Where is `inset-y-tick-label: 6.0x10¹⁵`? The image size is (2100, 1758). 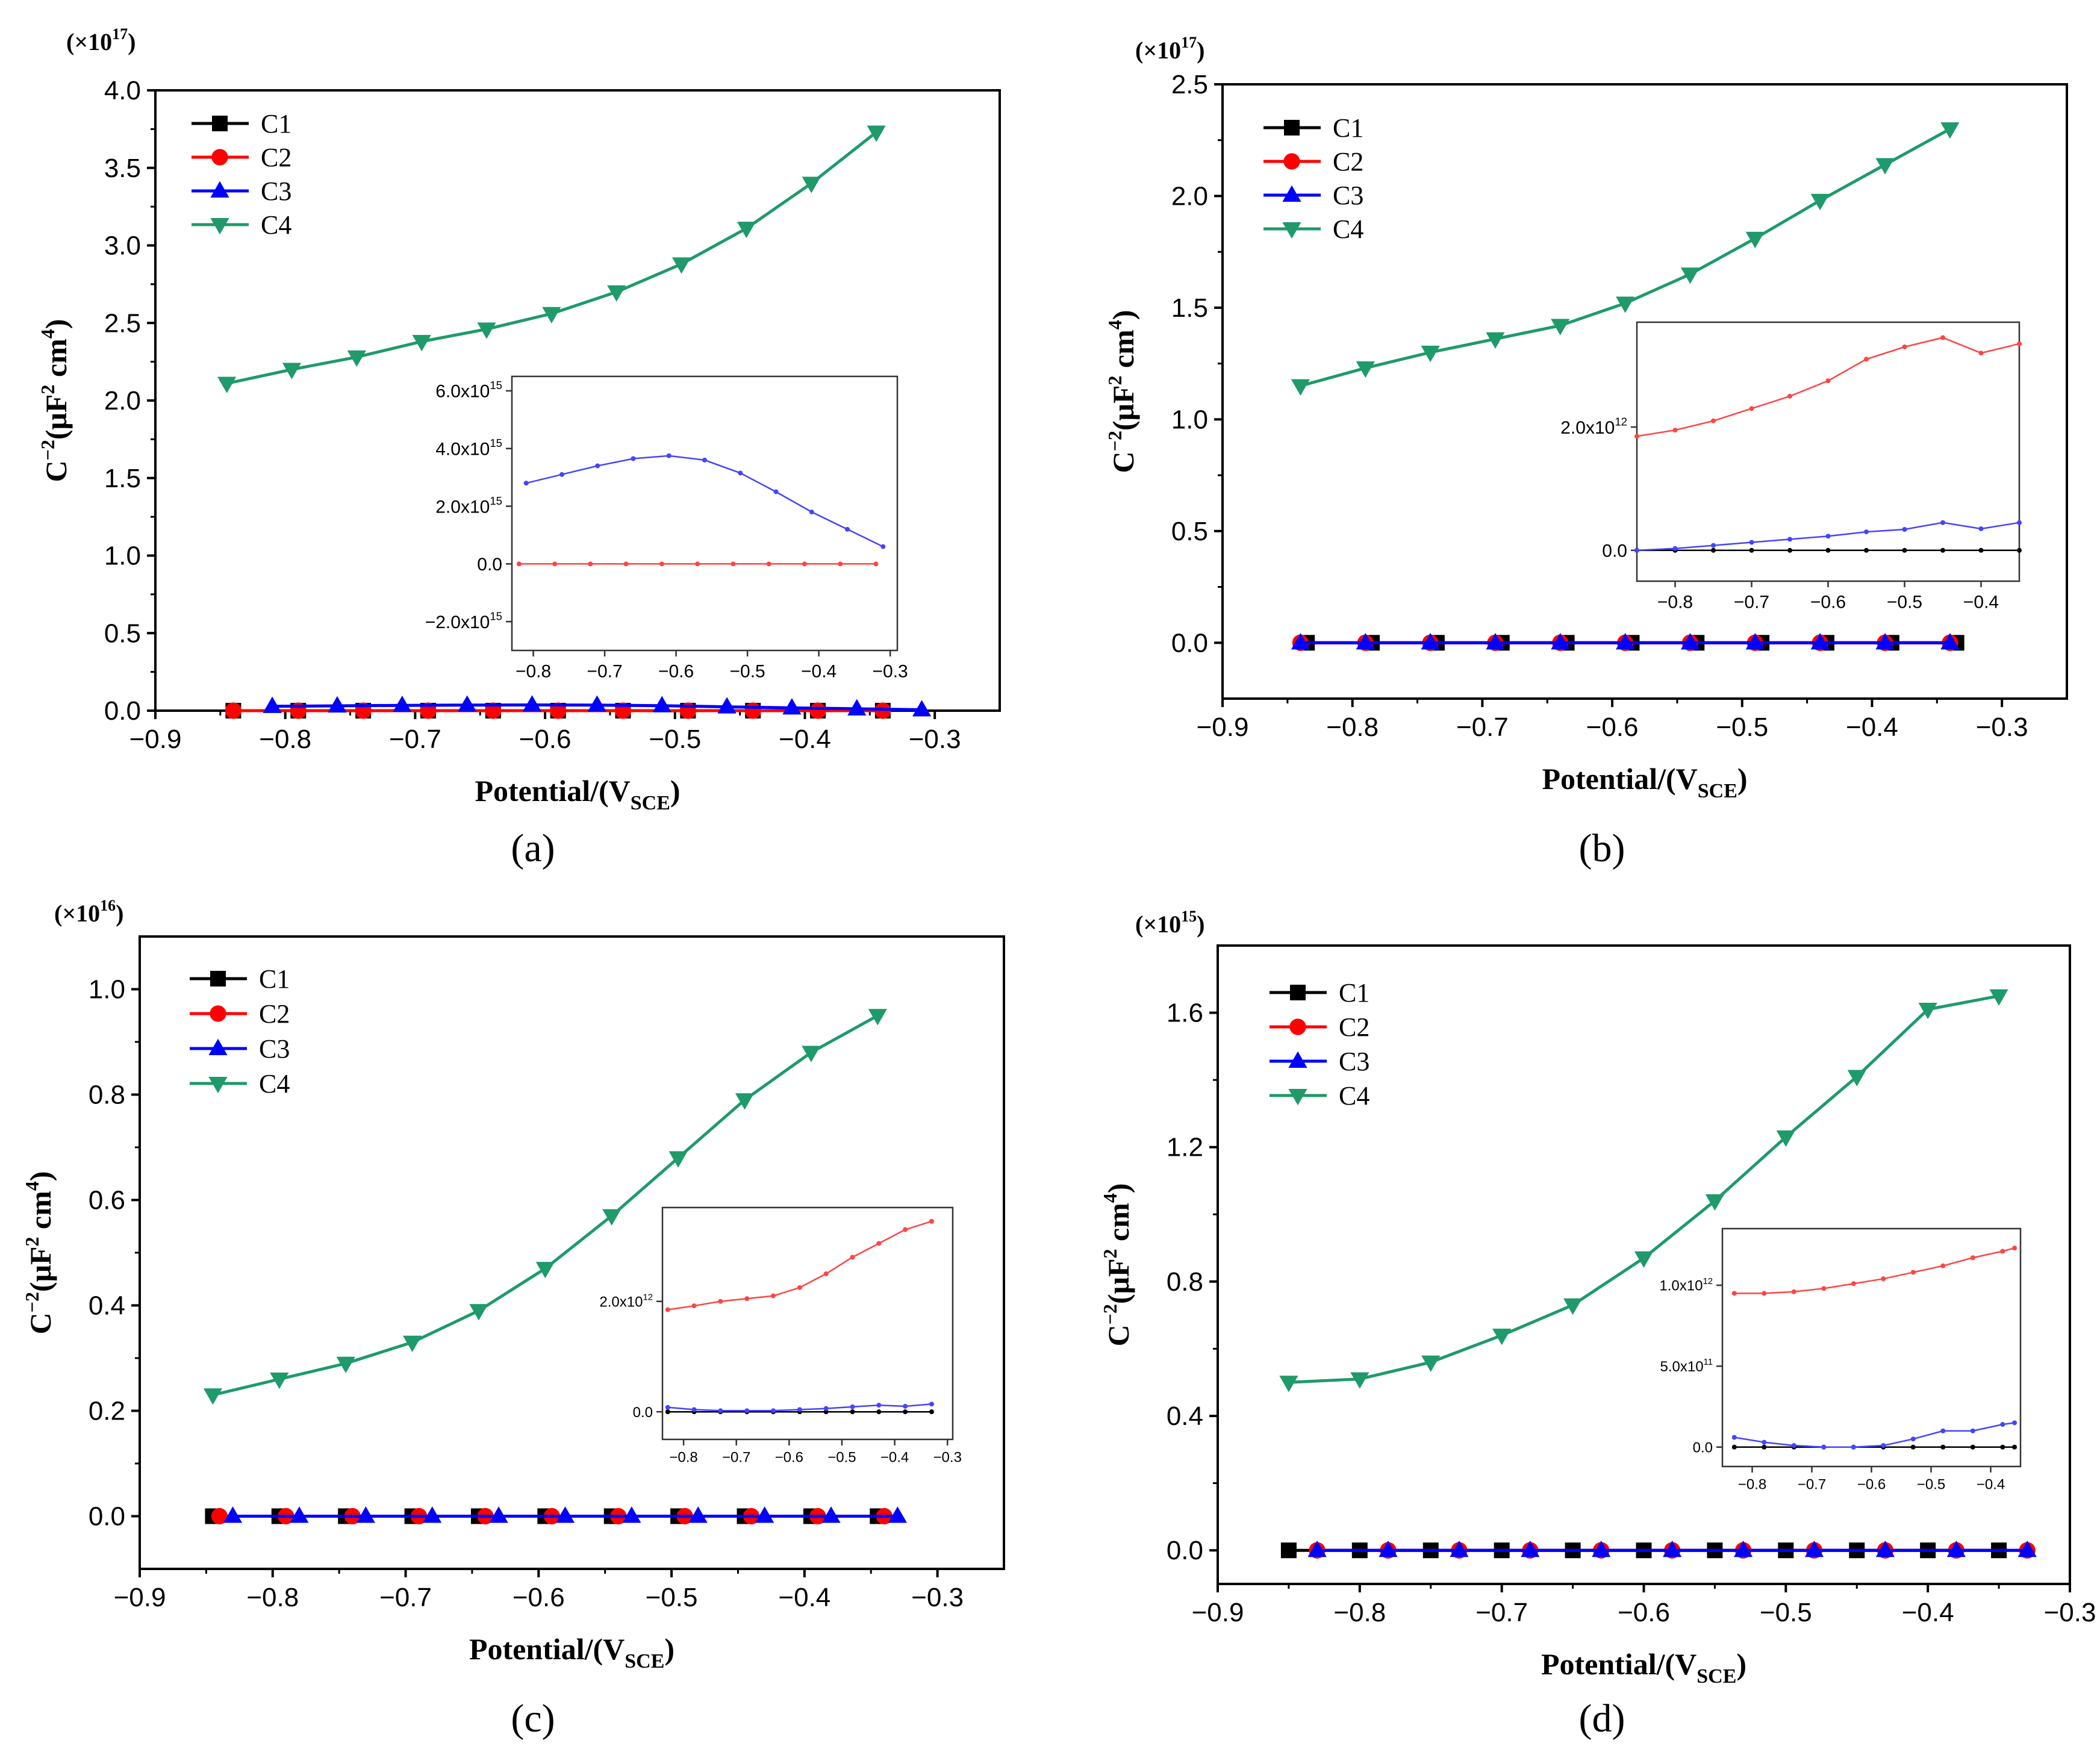
inset-y-tick-label: 6.0x10¹⁵ is located at coordinates (469, 390).